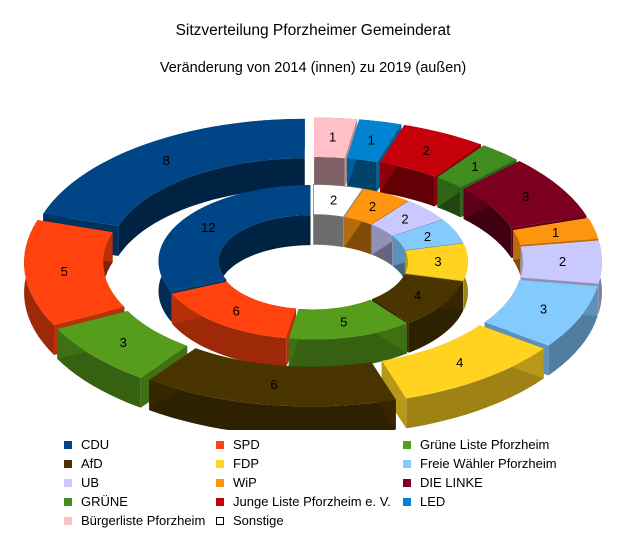  What do you see at coordinates (245, 482) in the screenshot?
I see `legend-label-wip: WiP` at bounding box center [245, 482].